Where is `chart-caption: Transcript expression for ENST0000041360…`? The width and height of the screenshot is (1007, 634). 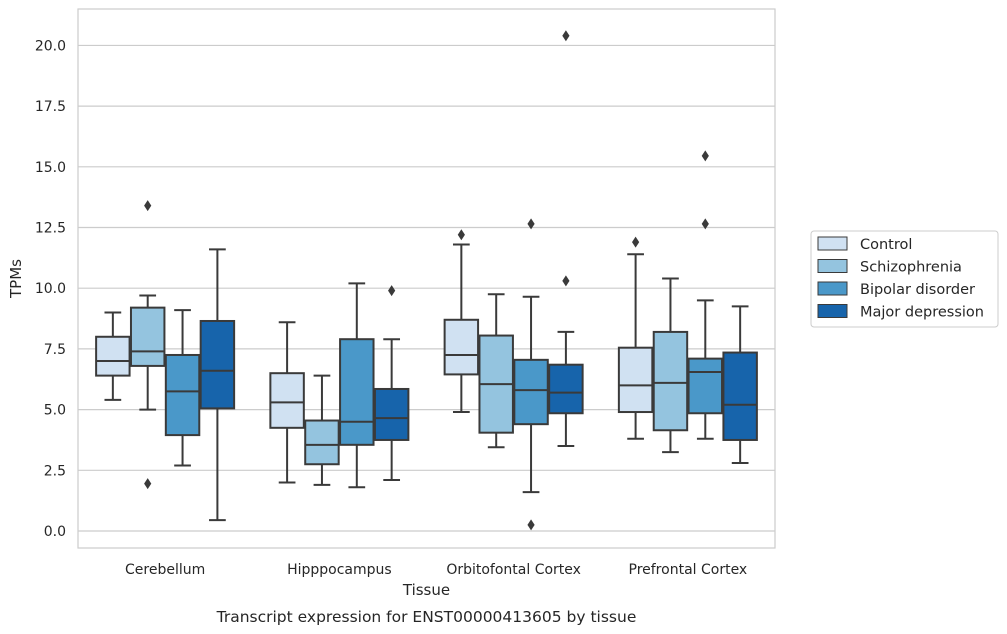
chart-caption: Transcript expression for ENST0000041360… is located at coordinates (426, 617).